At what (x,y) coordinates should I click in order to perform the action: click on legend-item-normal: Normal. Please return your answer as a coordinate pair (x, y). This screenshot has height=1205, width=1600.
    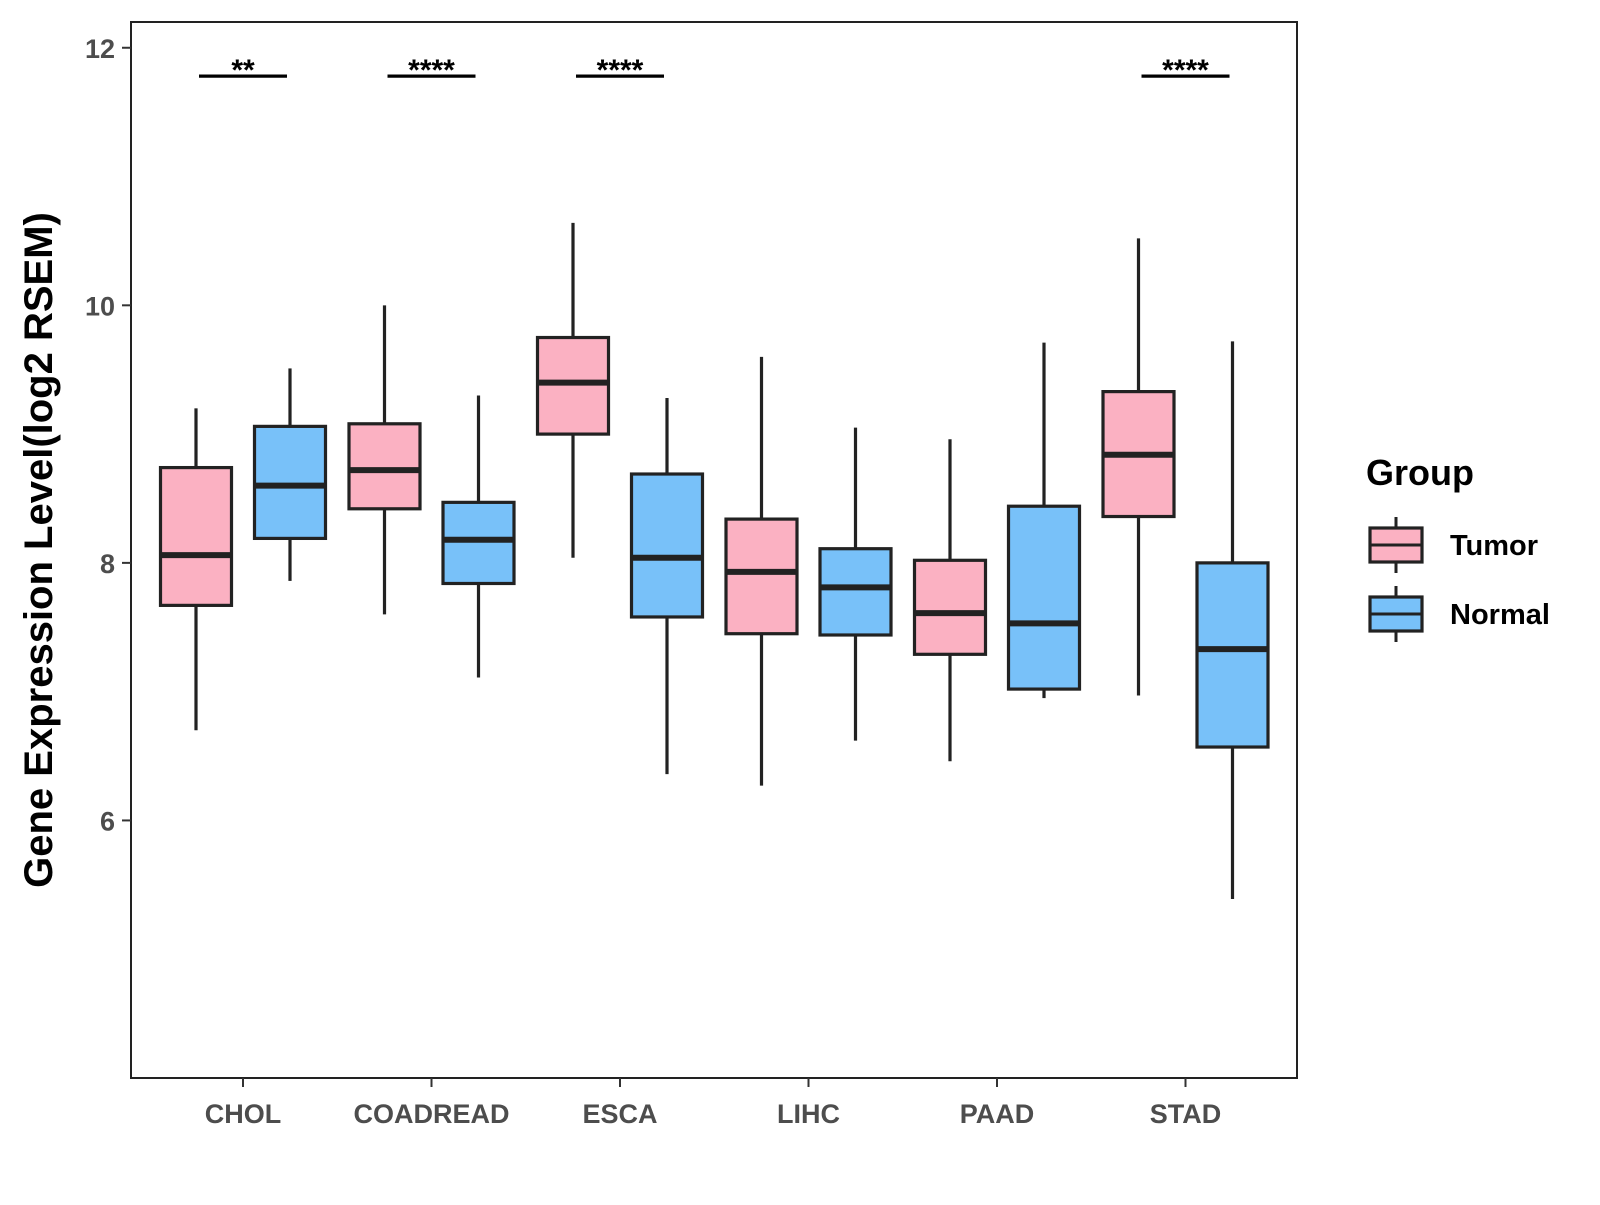
    Looking at the image, I should click on (1459, 614).